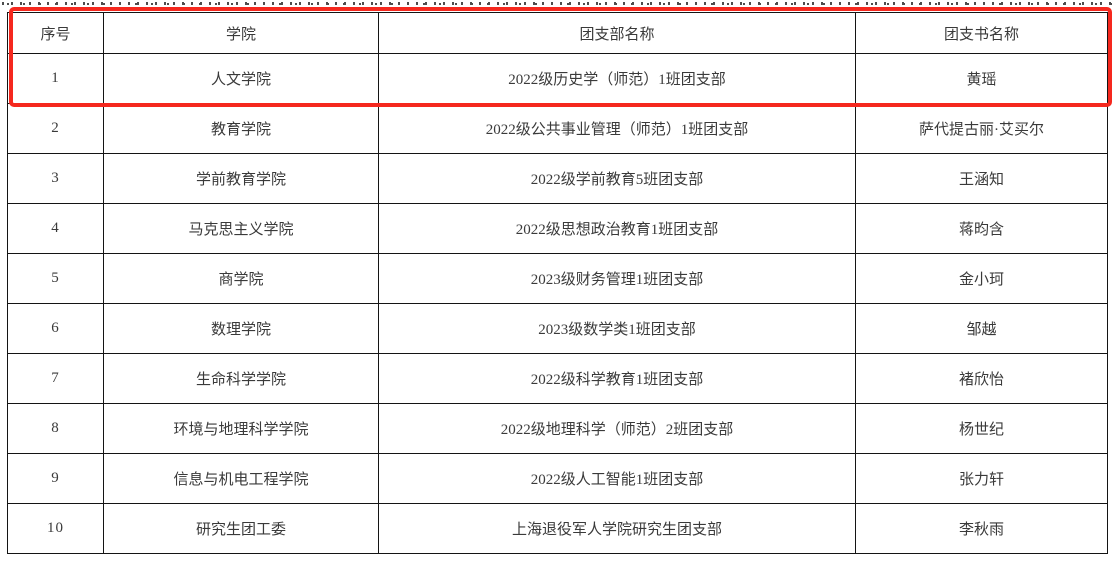 Image resolution: width=1116 pixels, height=562 pixels. I want to click on table-cell: 杨世纪, so click(981, 428).